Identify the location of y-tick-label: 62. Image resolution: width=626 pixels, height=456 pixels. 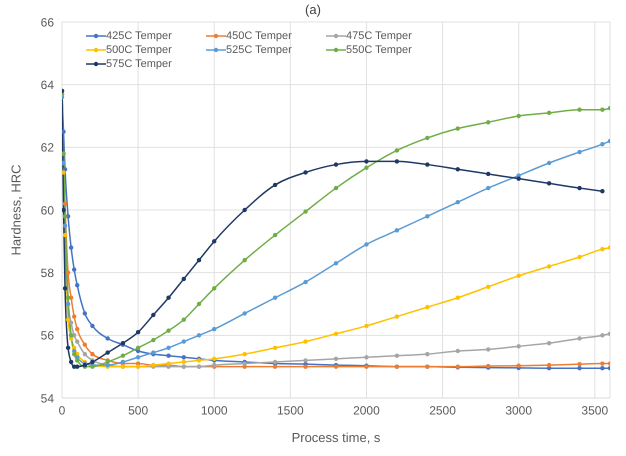
(47, 147).